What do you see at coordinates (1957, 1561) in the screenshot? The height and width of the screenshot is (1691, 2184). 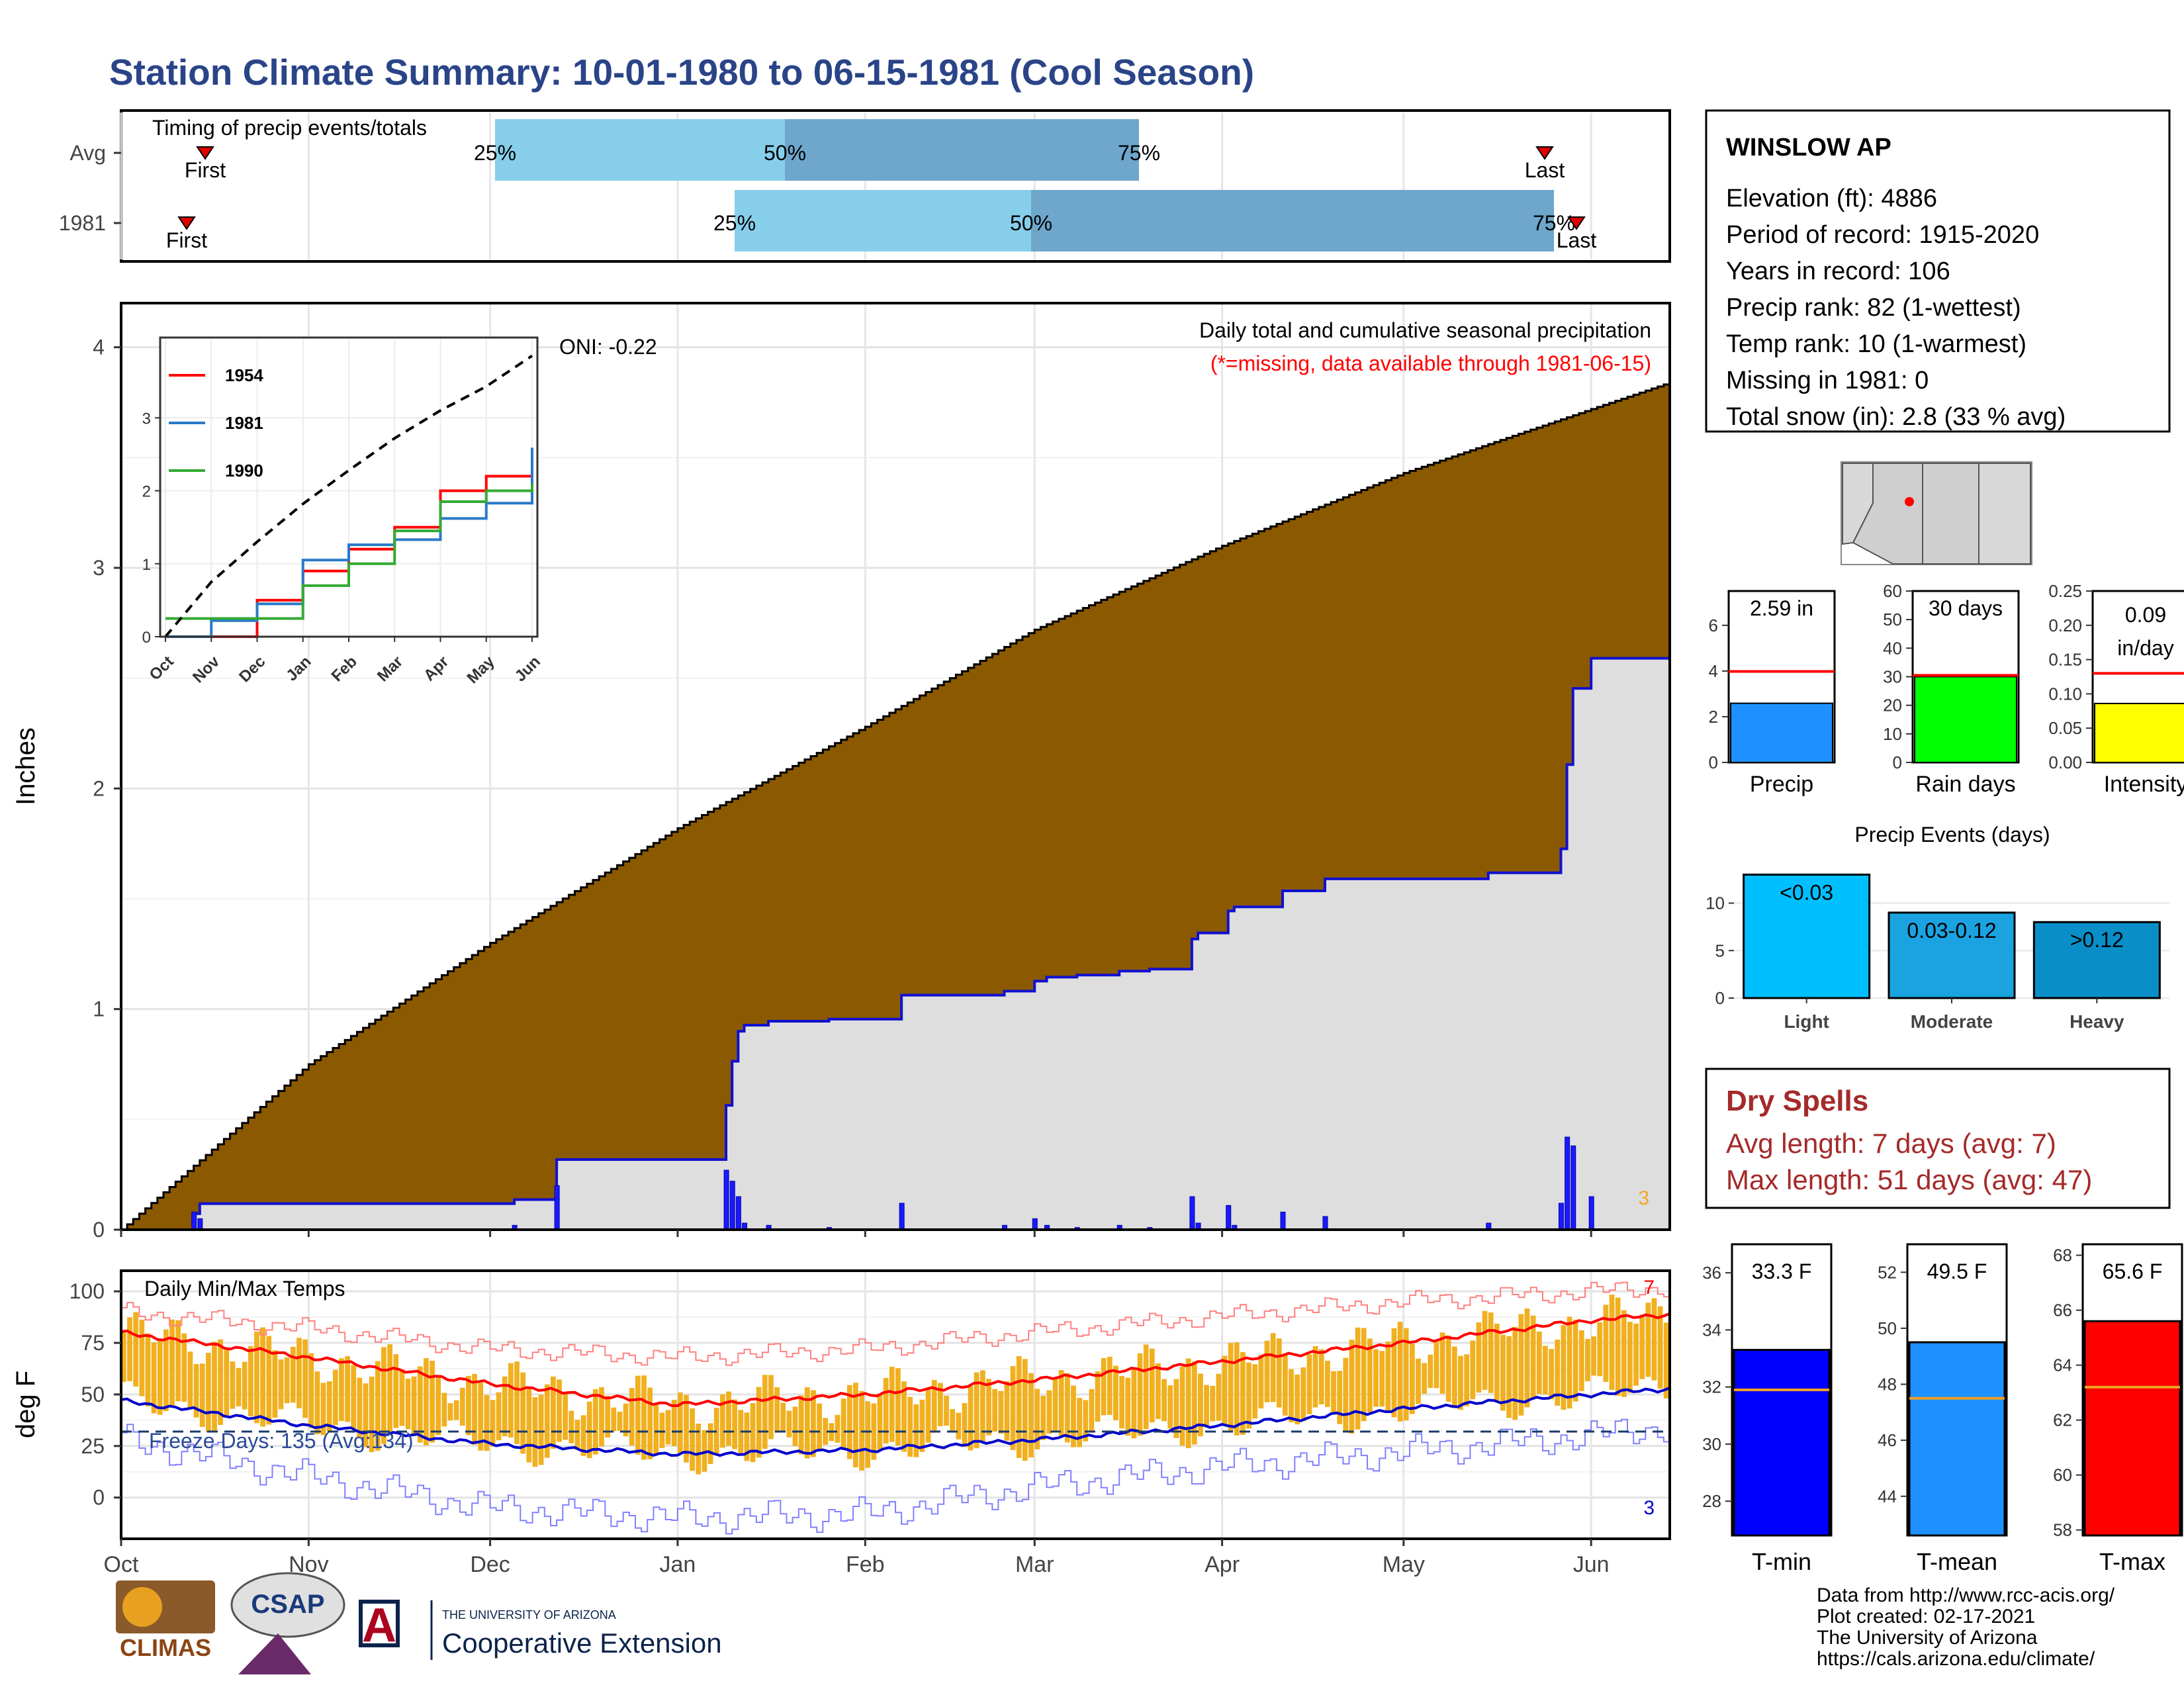 I see `temp-summary-label: T-mean` at bounding box center [1957, 1561].